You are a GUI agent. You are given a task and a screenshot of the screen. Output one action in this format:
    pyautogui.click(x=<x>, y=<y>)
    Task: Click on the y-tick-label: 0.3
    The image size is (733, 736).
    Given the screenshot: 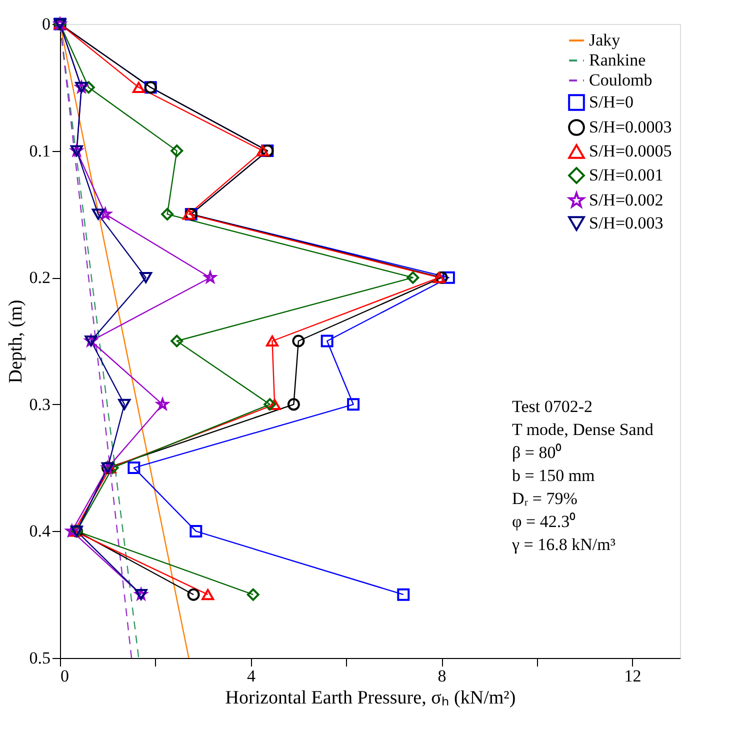 What is the action you would take?
    pyautogui.click(x=39, y=404)
    